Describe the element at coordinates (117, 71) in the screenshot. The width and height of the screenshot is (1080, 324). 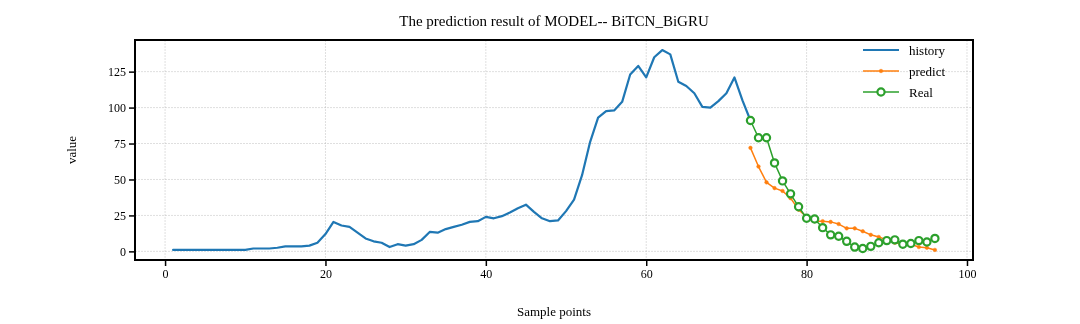
I see `y-tick-label: 125` at that location.